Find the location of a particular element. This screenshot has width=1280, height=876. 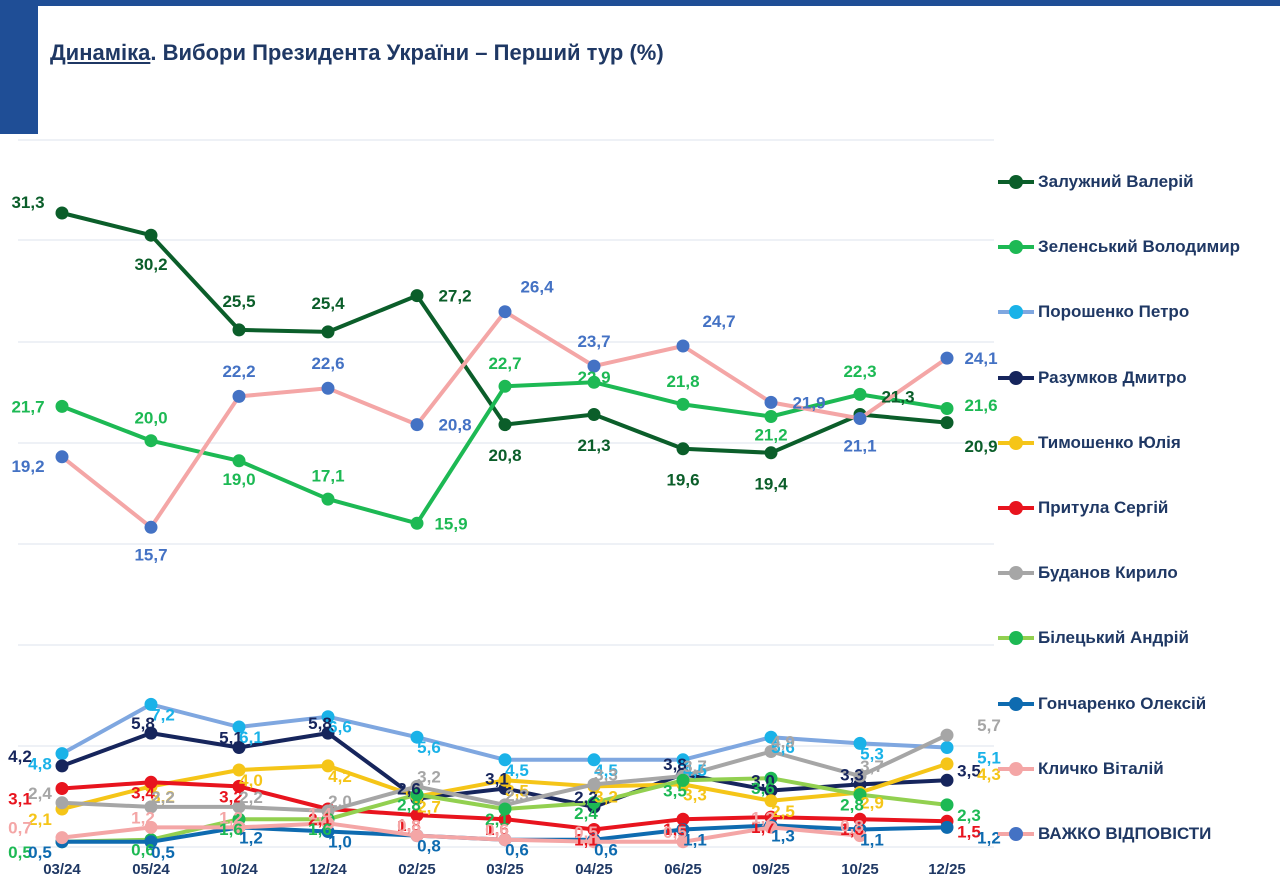

data-label: 21,8 is located at coordinates (682, 381).